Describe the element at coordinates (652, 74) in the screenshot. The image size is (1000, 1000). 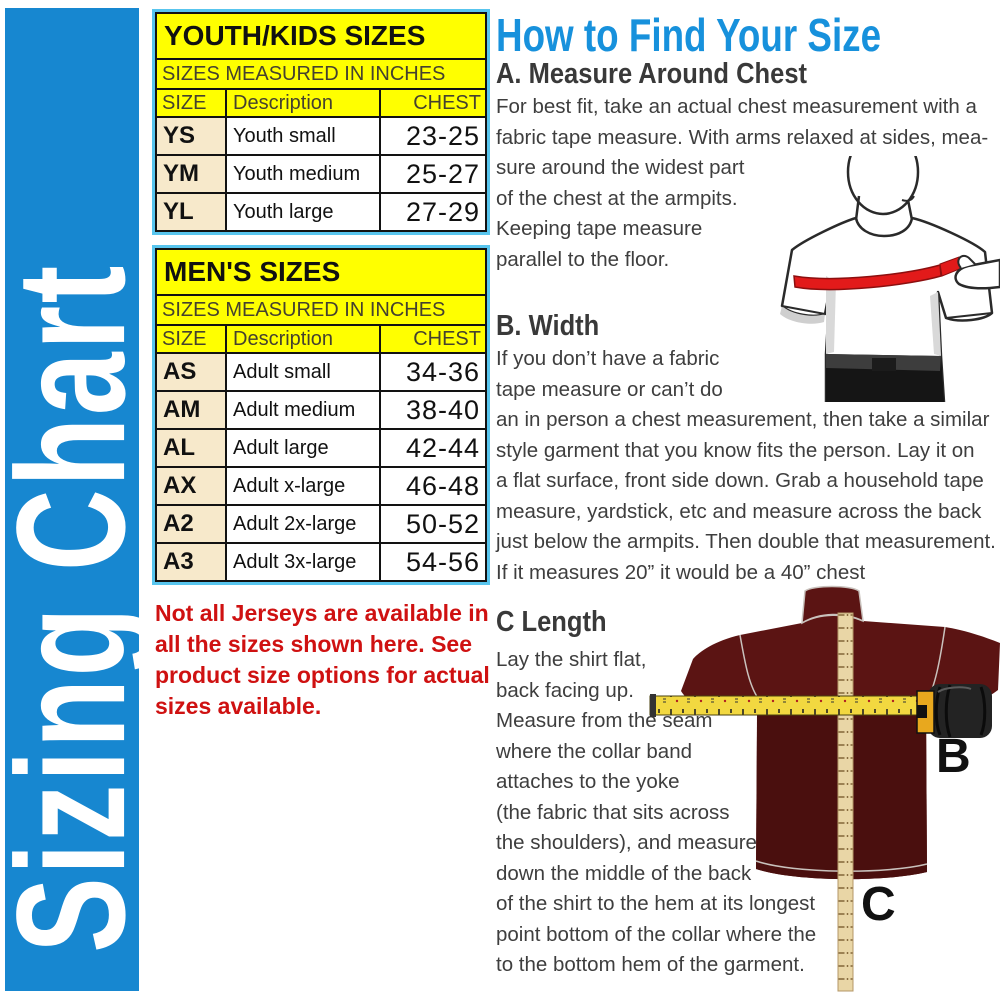
I see `section-a-heading: A. Measure Around Chest` at that location.